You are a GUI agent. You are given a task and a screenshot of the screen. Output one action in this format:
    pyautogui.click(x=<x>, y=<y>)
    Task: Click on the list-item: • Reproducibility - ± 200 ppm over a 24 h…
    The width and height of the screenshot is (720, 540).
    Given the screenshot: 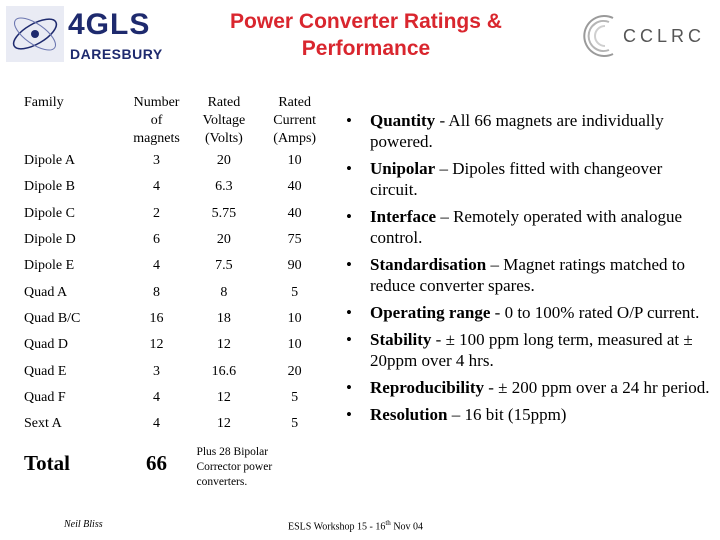 What is the action you would take?
    pyautogui.click(x=528, y=387)
    